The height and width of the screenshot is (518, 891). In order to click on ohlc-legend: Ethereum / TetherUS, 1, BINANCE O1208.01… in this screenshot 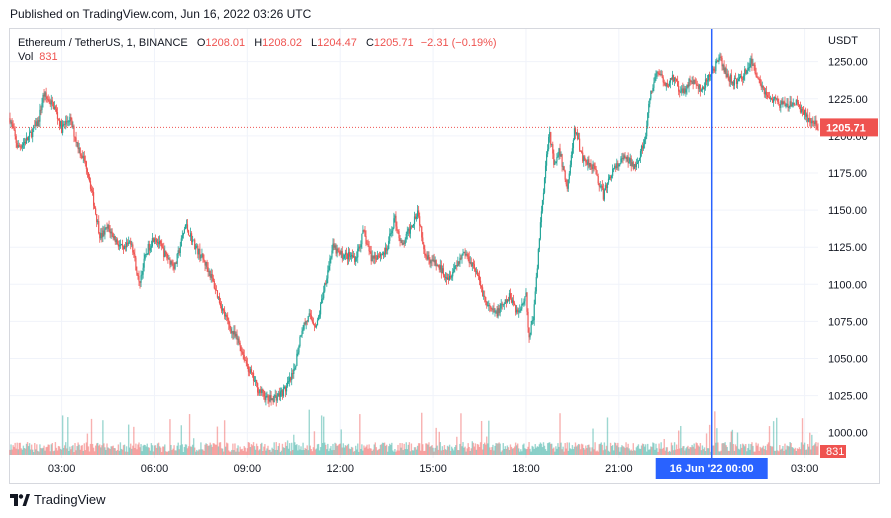, I will do `click(257, 43)`.